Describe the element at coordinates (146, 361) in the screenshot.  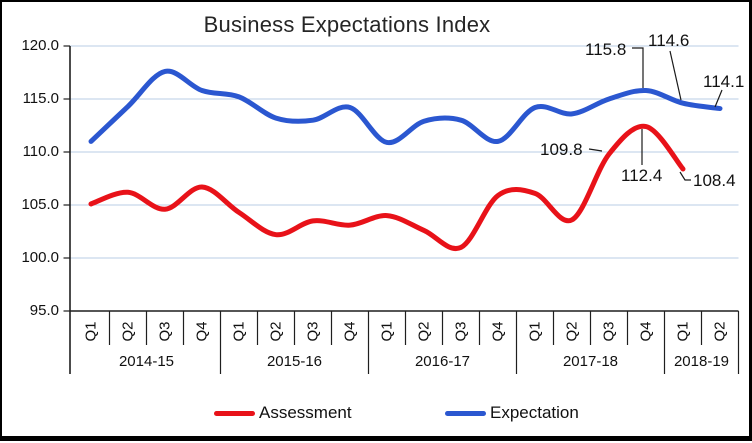
I see `x-axis-year-label: 2014-15` at that location.